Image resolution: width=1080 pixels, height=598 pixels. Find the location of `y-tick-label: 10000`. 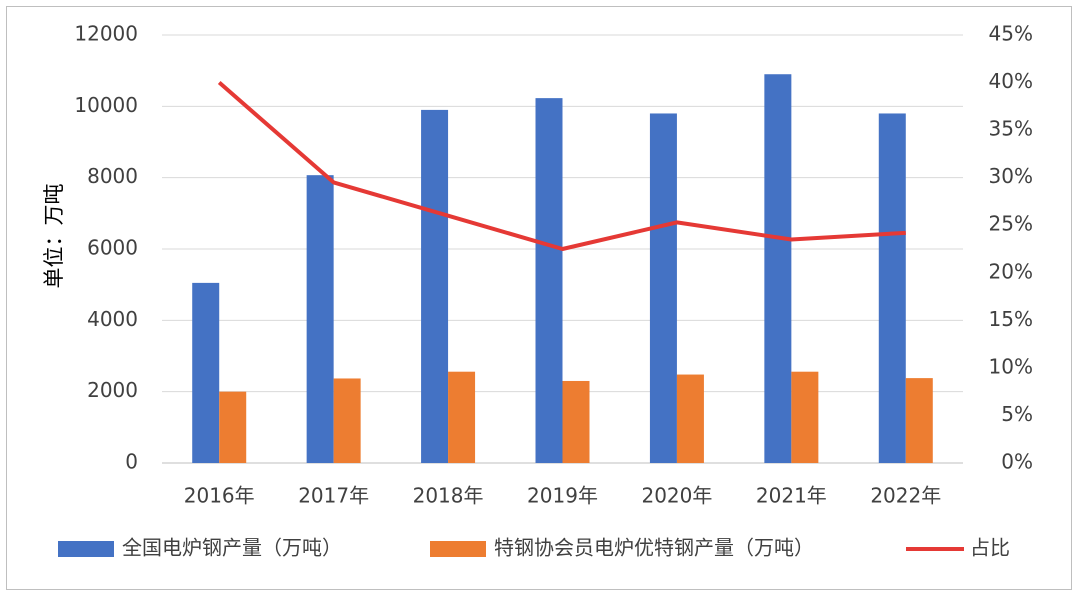

y-tick-label: 10000 is located at coordinates (106, 105).